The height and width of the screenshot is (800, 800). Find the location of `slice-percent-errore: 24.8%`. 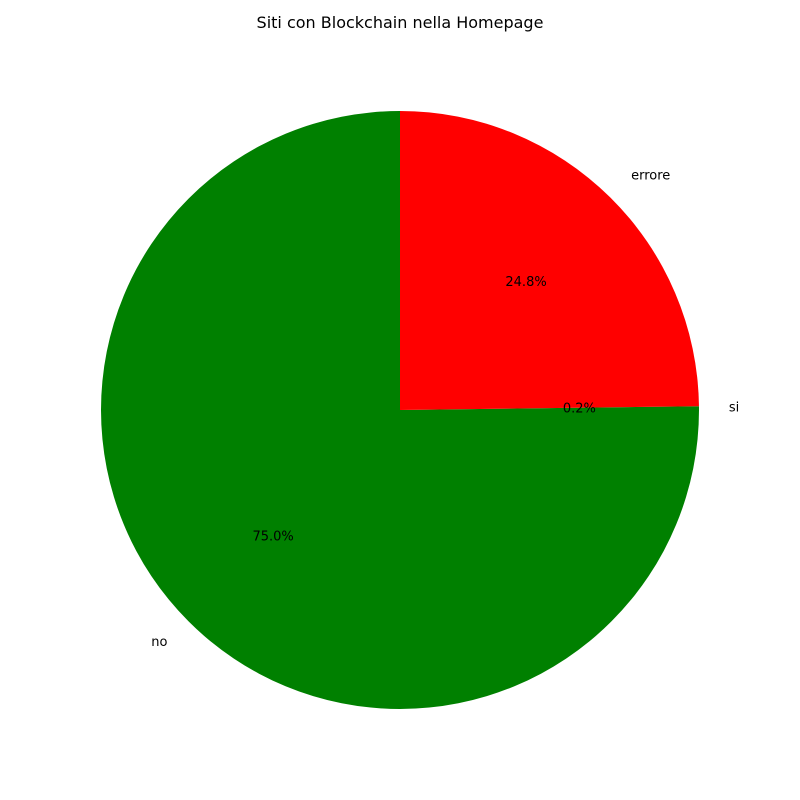

slice-percent-errore: 24.8% is located at coordinates (525, 282).